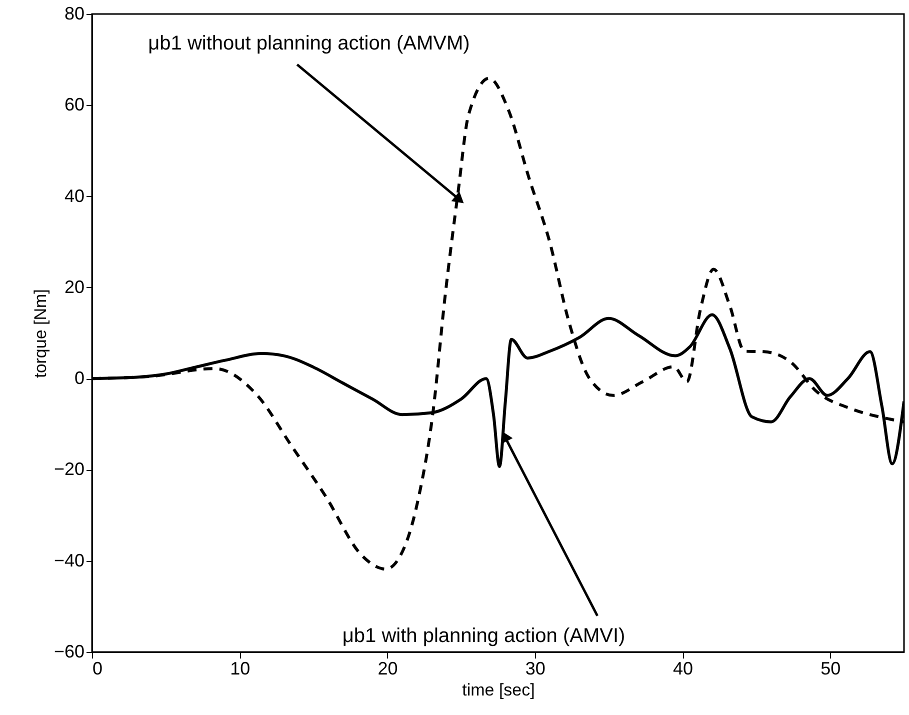 The image size is (909, 715). Describe the element at coordinates (309, 43) in the screenshot. I see `annotation: μb1 without planning action (AMVM)` at that location.